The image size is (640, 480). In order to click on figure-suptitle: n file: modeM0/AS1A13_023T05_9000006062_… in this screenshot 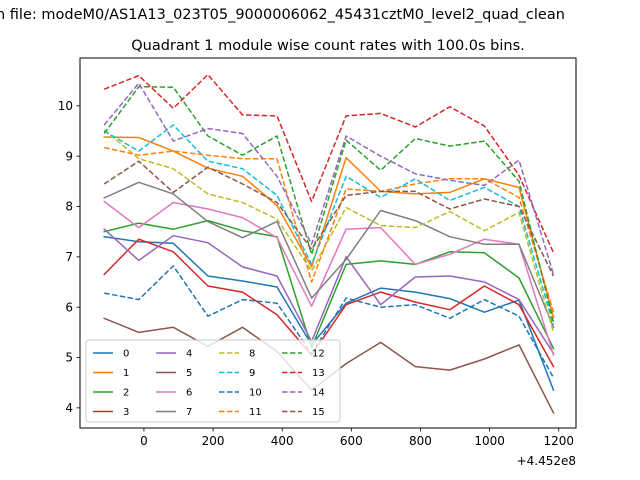, I will do `click(282, 15)`.